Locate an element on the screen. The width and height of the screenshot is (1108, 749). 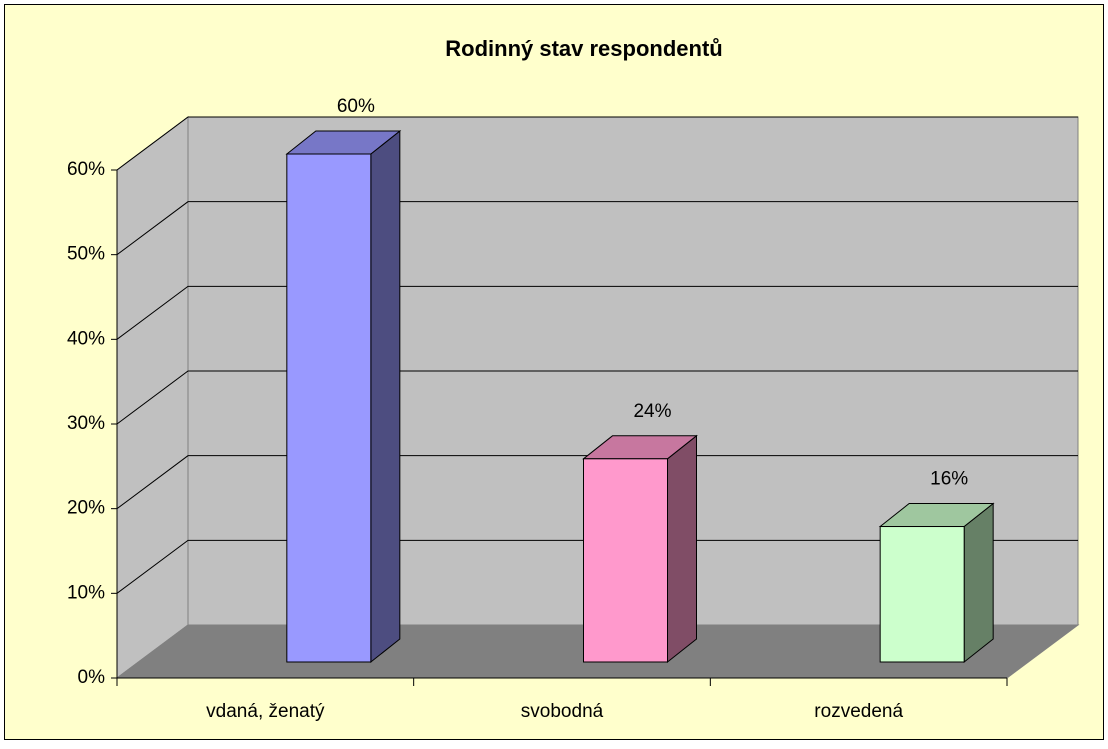
chart-title: Rodinný stav respondentů is located at coordinates (583, 48).